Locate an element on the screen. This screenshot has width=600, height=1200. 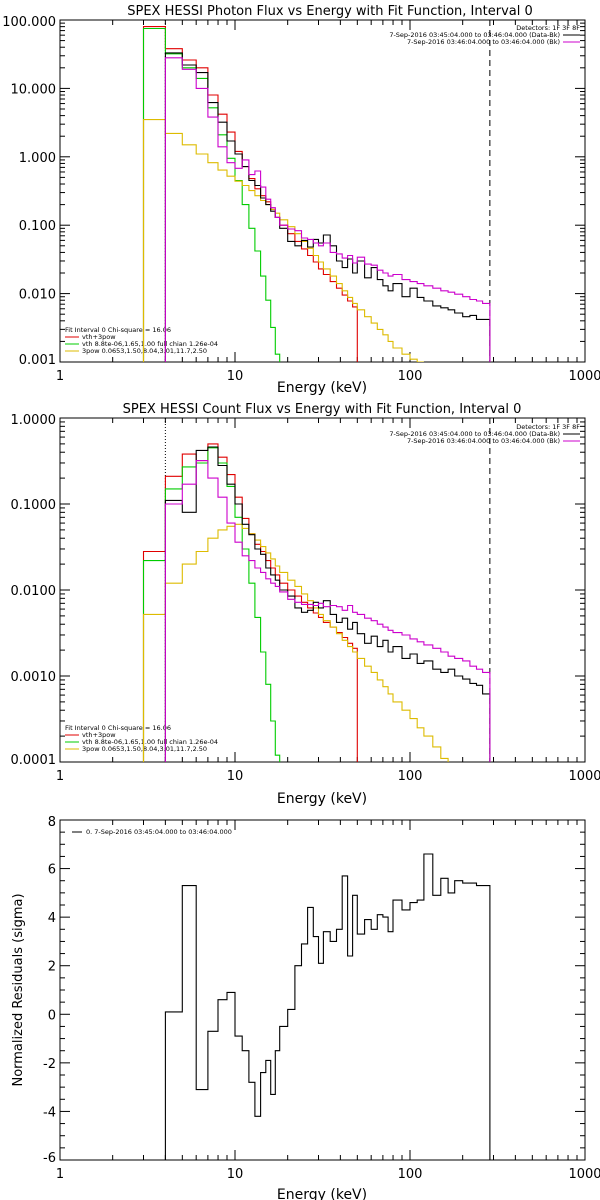
residuals-x-axis-label: Energy (keV) is located at coordinates (322, 1193).